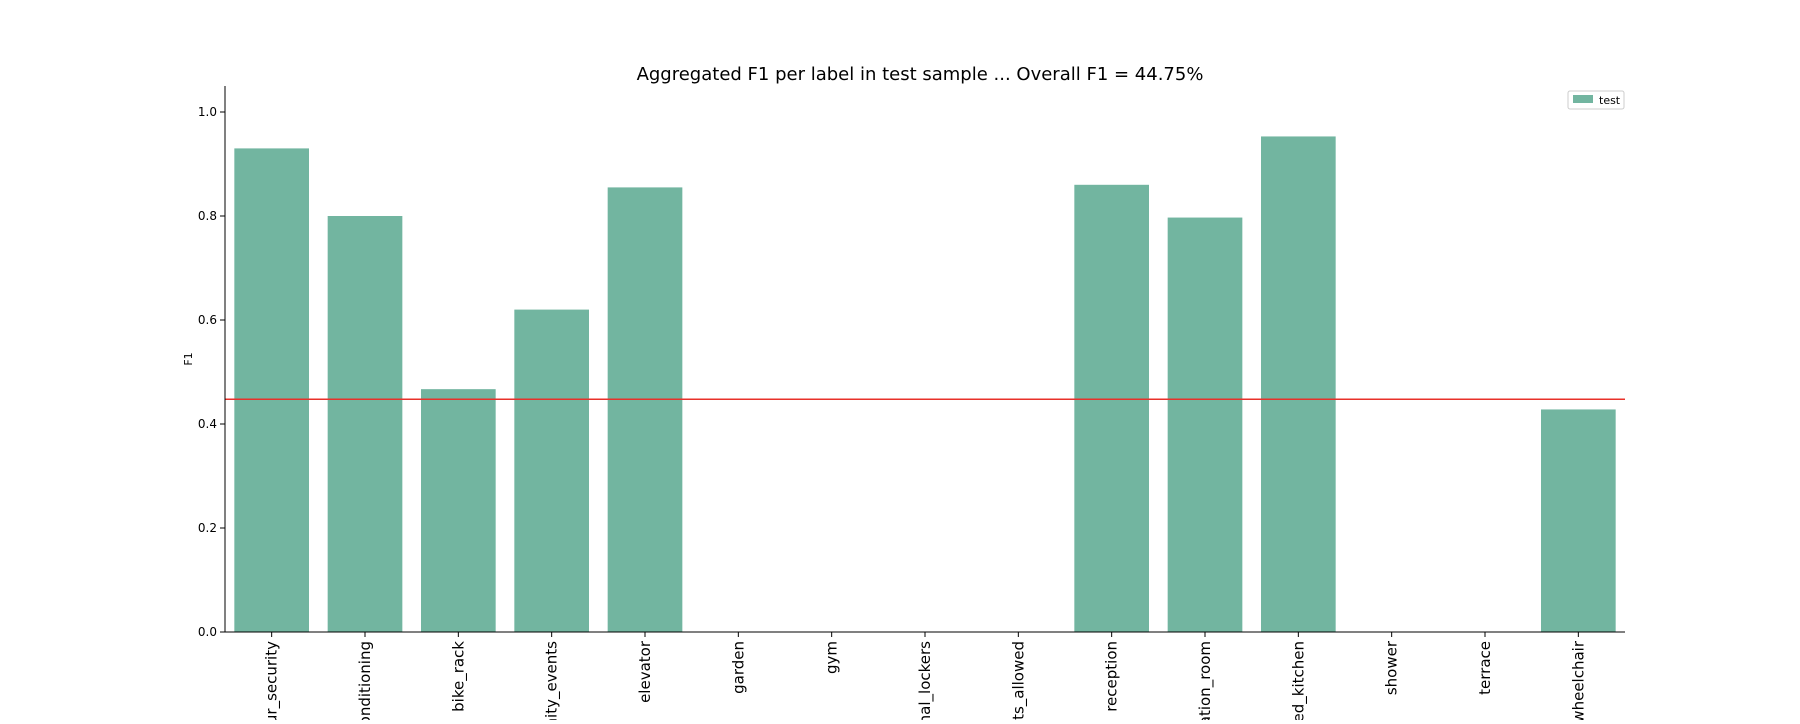  What do you see at coordinates (207, 216) in the screenshot?
I see `y-tick-label: 0.8` at bounding box center [207, 216].